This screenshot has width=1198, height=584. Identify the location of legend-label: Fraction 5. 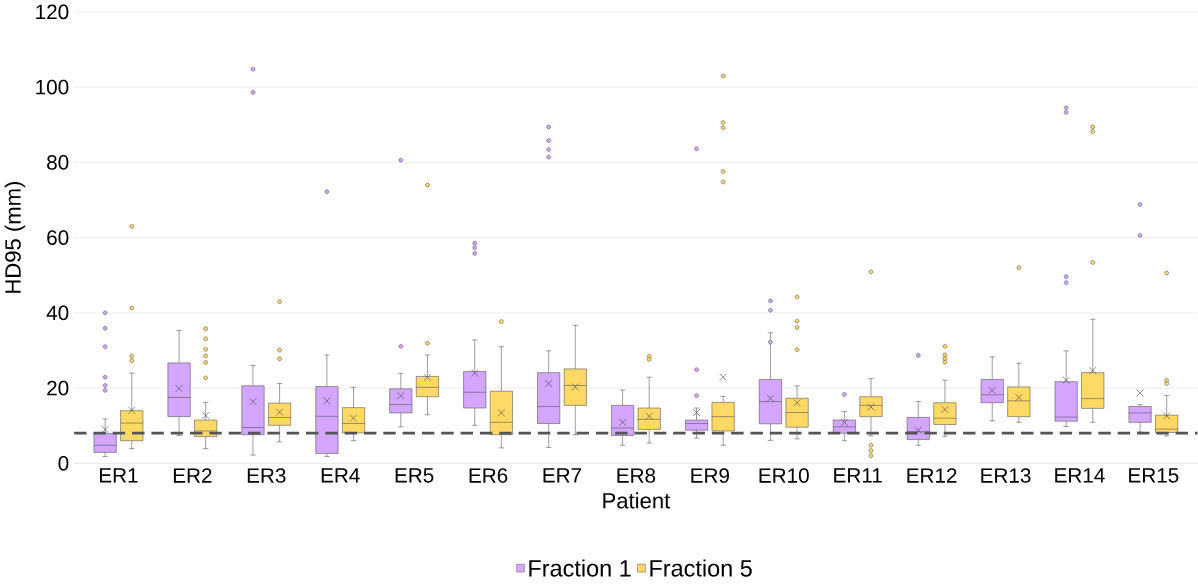
(701, 568).